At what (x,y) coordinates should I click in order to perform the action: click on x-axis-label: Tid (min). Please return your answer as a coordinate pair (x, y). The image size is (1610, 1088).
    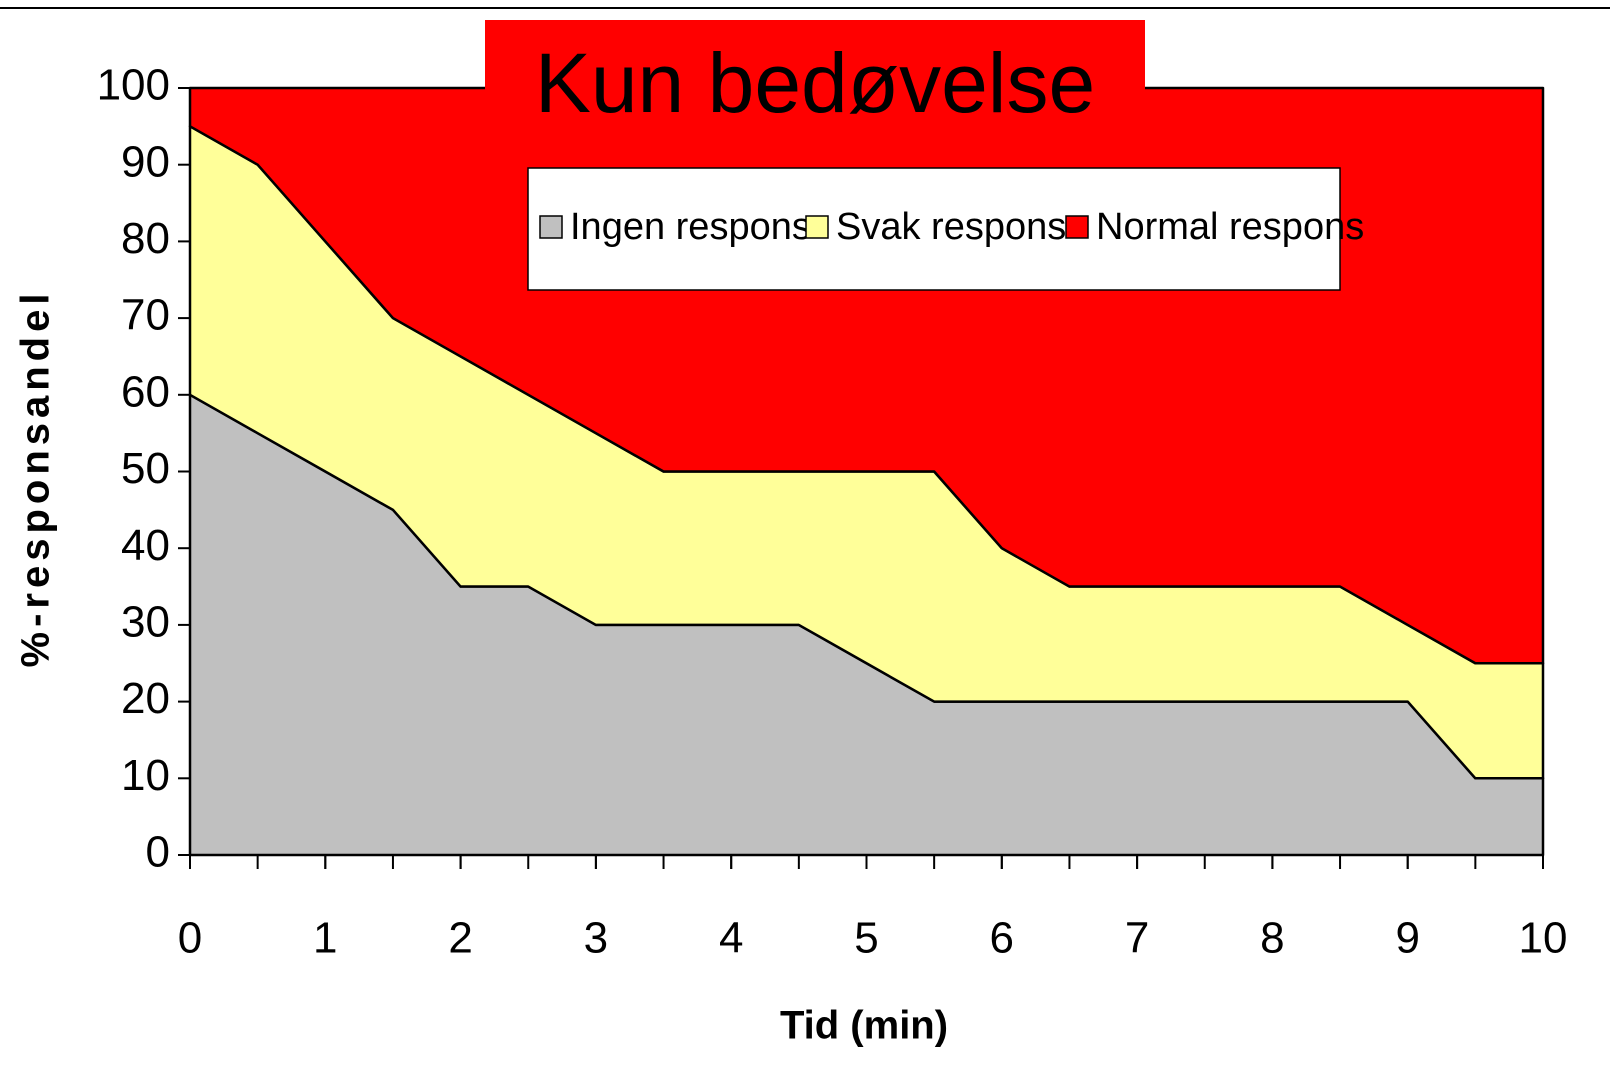
    Looking at the image, I should click on (864, 1026).